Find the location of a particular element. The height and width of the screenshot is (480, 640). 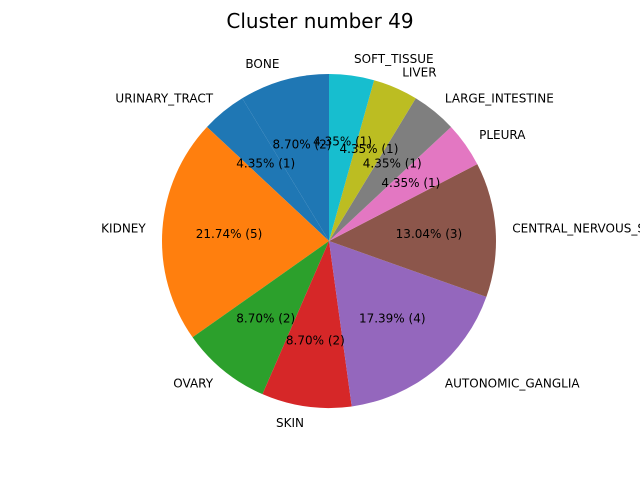

pie-slice-large-intestine is located at coordinates (390, 169).